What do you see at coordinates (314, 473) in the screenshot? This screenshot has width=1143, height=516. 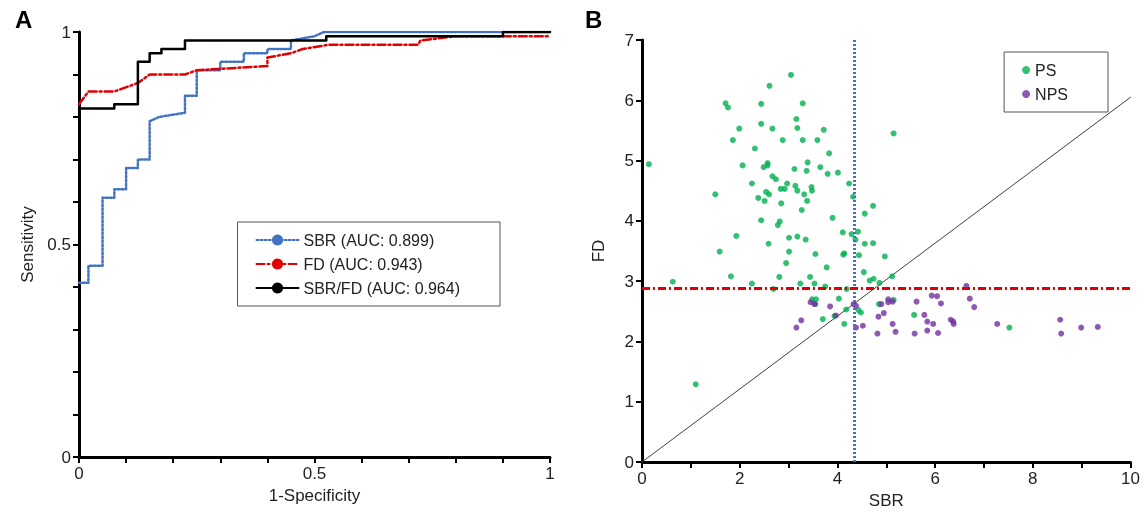 I see `x-tick-label: 0.5` at bounding box center [314, 473].